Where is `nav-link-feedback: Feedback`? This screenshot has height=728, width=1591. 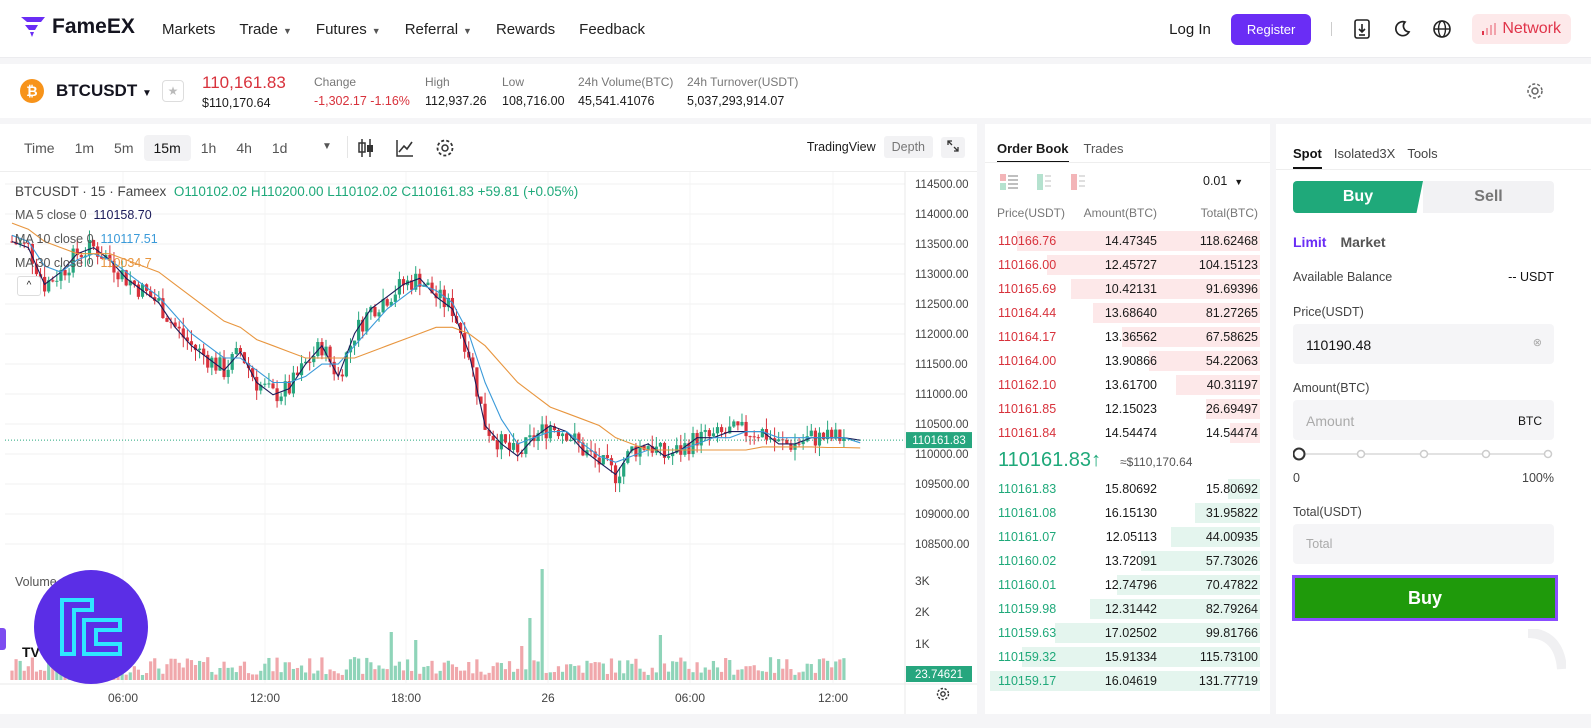
nav-link-feedback: Feedback is located at coordinates (612, 29).